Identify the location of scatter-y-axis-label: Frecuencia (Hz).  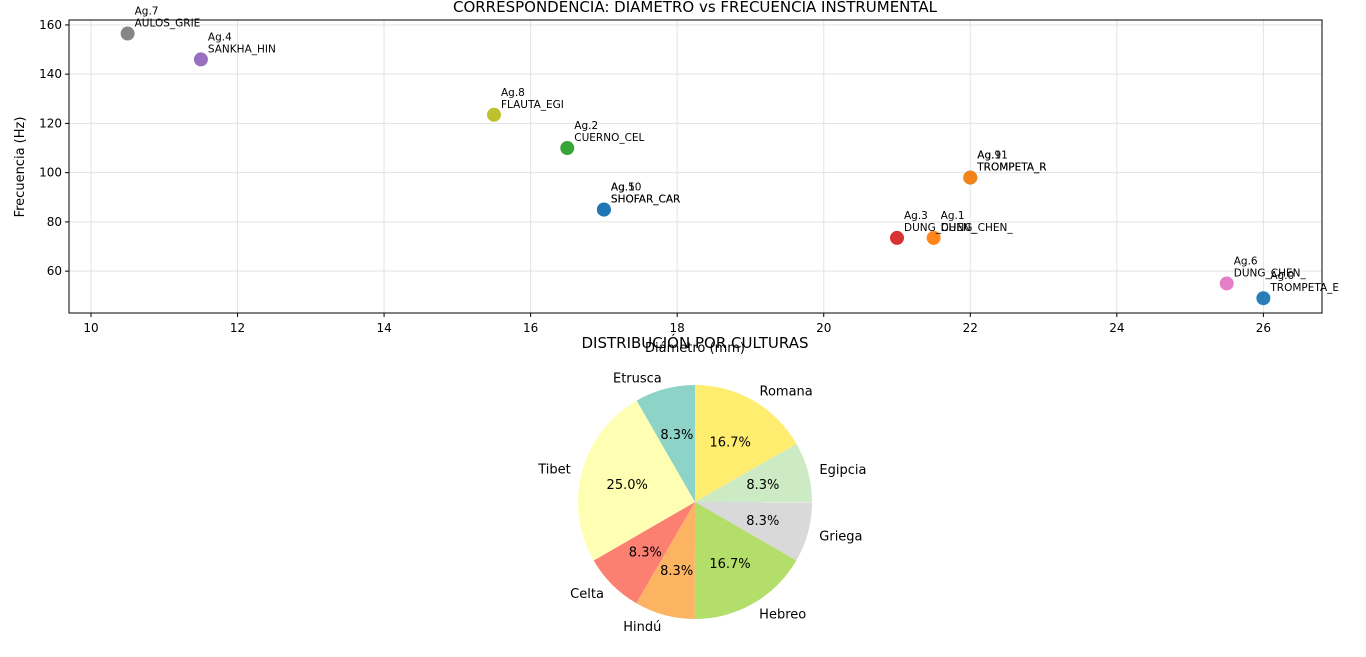
(20, 167).